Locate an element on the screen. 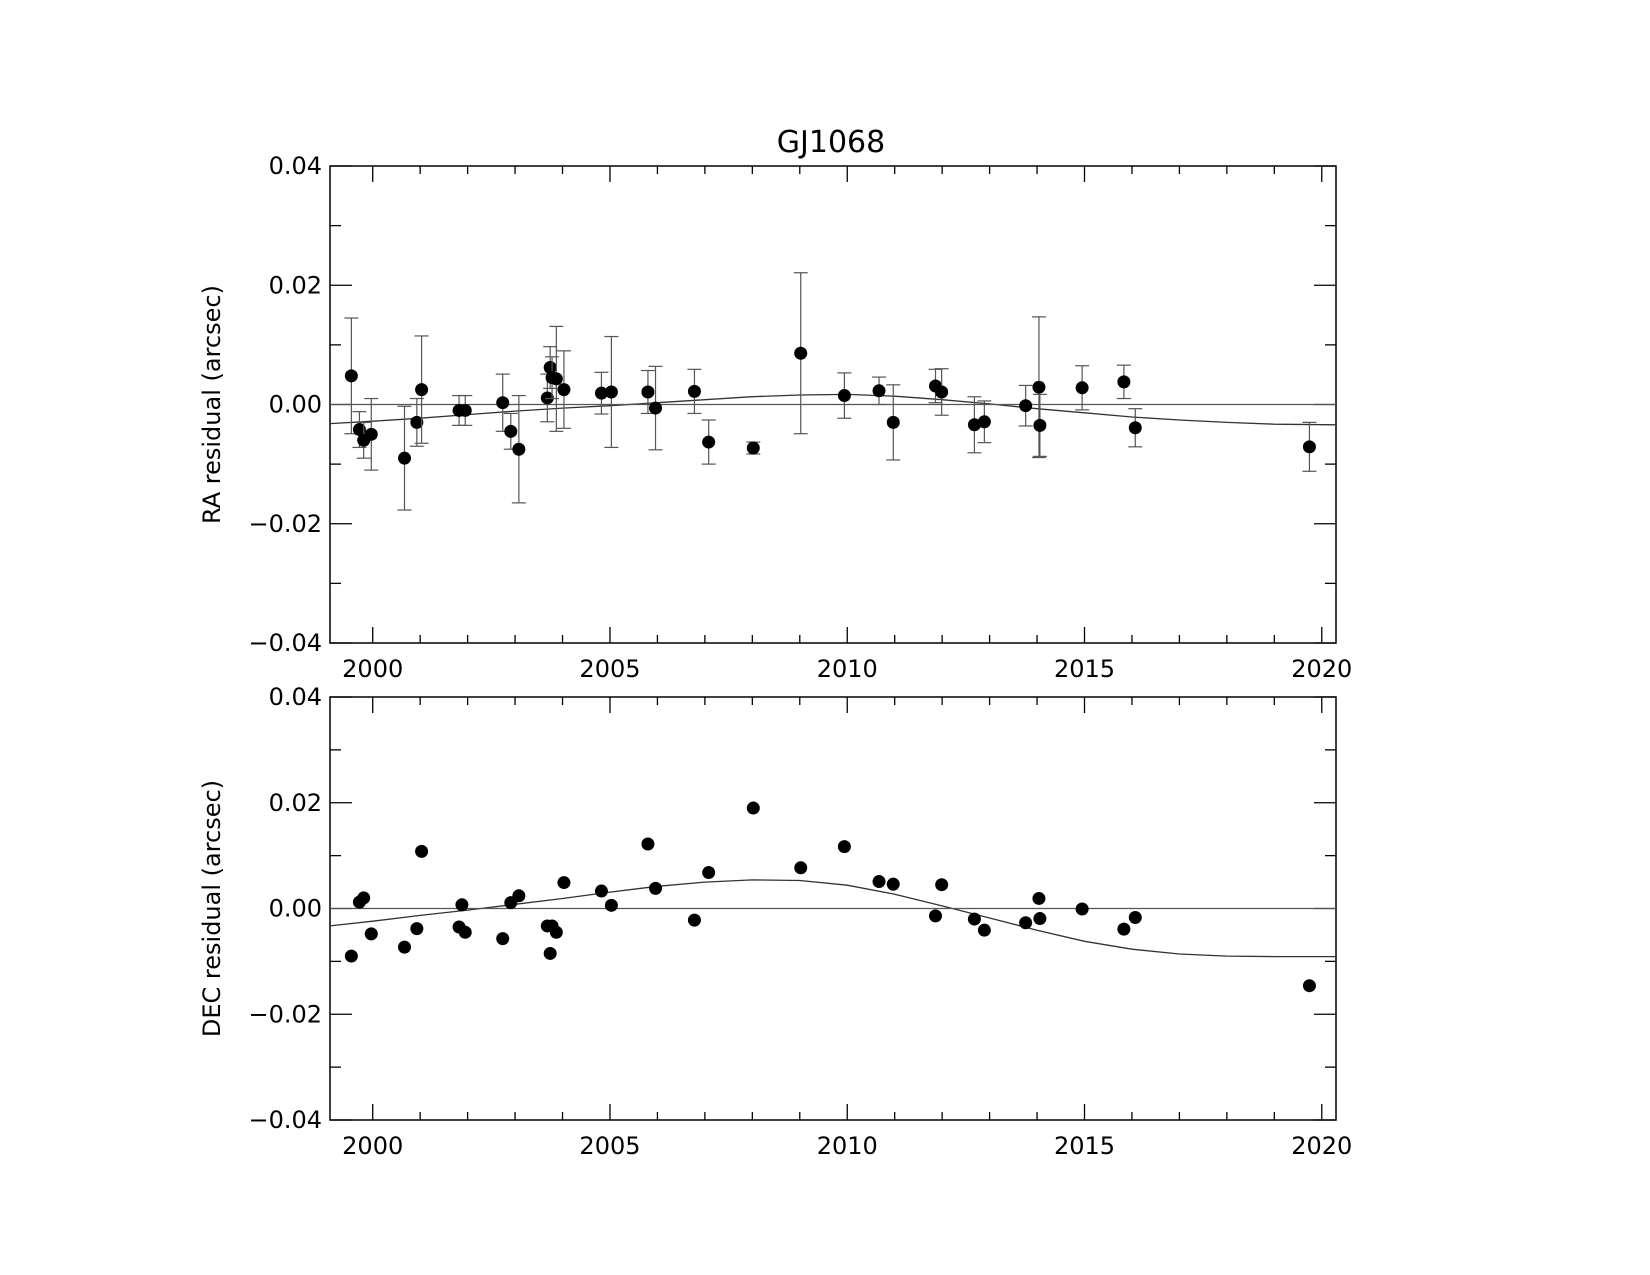 The width and height of the screenshot is (1650, 1275). chart-title: GJ1068 is located at coordinates (831, 142).